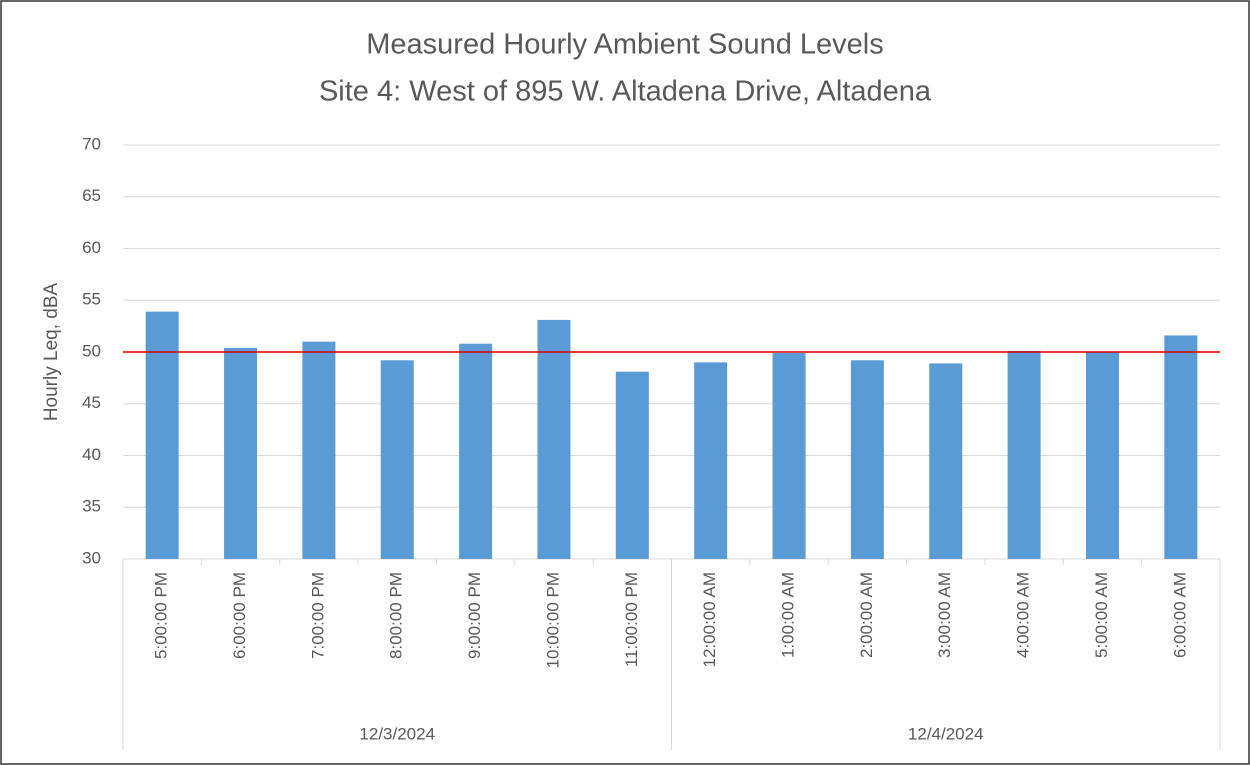 The width and height of the screenshot is (1250, 765). I want to click on x-tick-label: 8:00:00 PM, so click(396, 615).